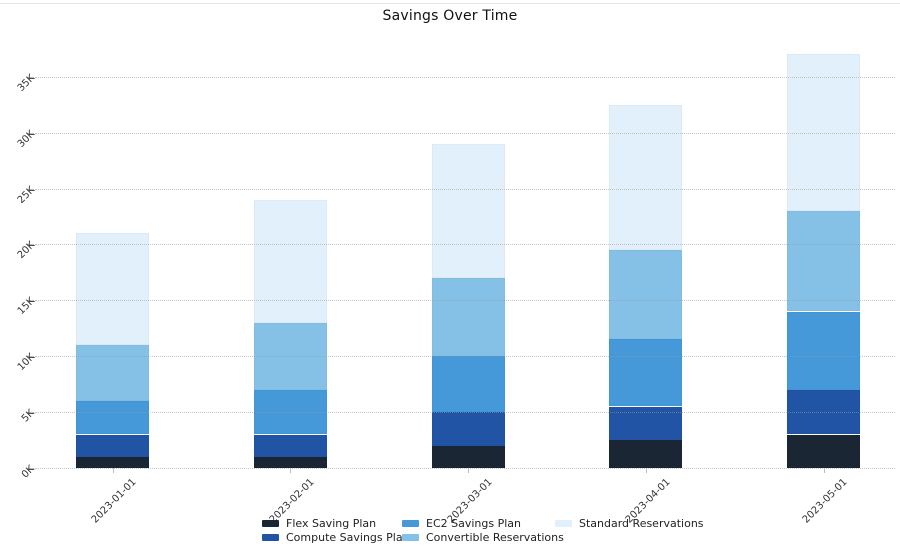 This screenshot has height=552, width=900. I want to click on legend-label: Compute Savings Plan, so click(348, 537).